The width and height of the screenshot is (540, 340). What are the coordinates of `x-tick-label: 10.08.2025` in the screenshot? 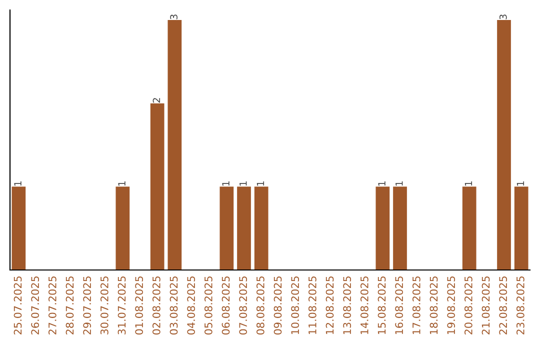 It's located at (295, 305).